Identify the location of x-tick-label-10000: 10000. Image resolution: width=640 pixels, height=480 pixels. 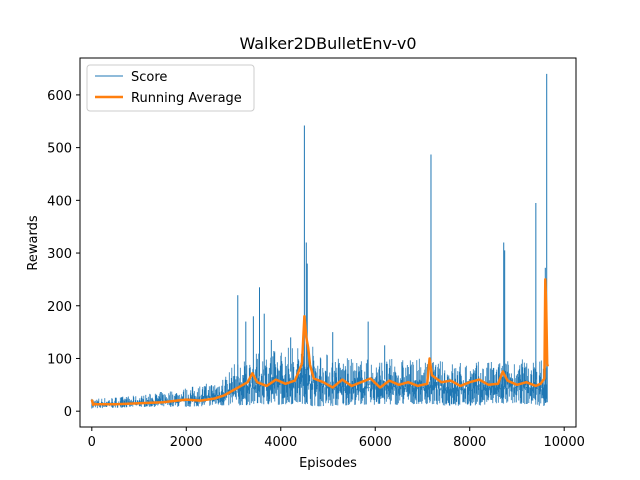
(564, 442).